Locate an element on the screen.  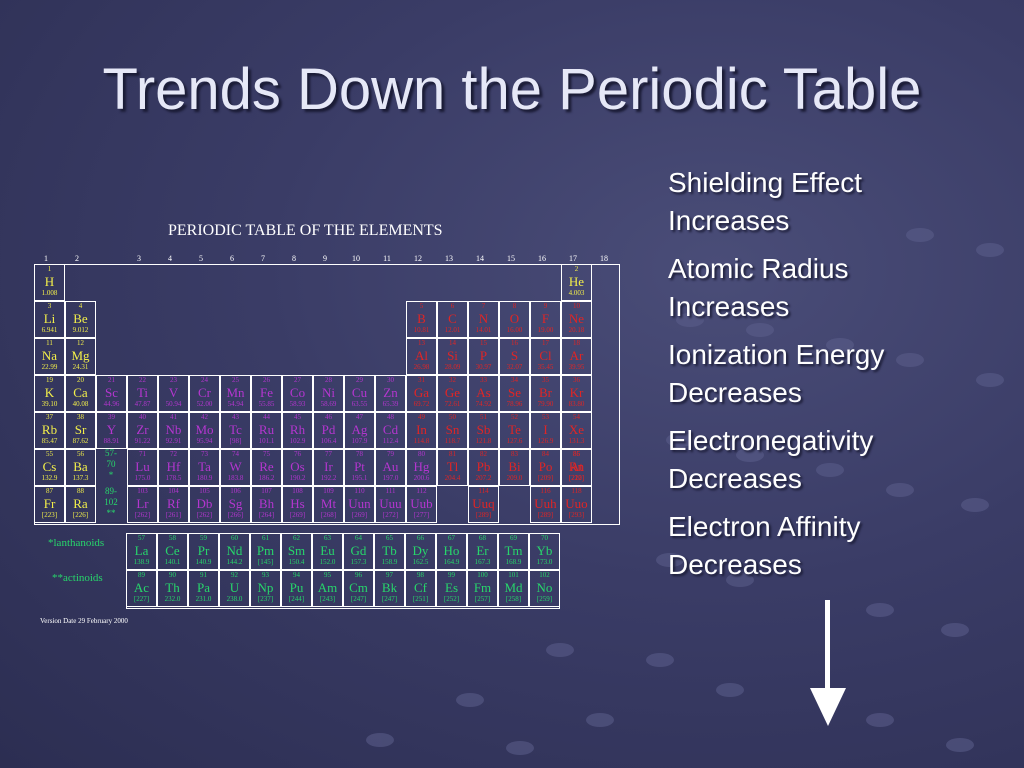
element-cell-br: 35 Br 79.90 is located at coordinates (545, 393).